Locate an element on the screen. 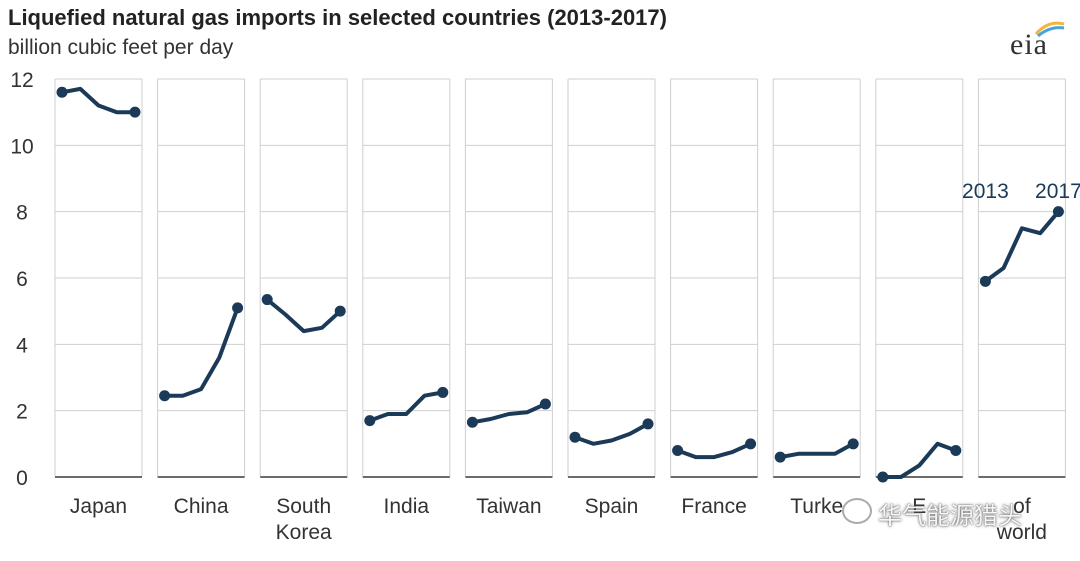 This screenshot has height=561, width=1080. annotation-0: 2013 is located at coordinates (985, 191).